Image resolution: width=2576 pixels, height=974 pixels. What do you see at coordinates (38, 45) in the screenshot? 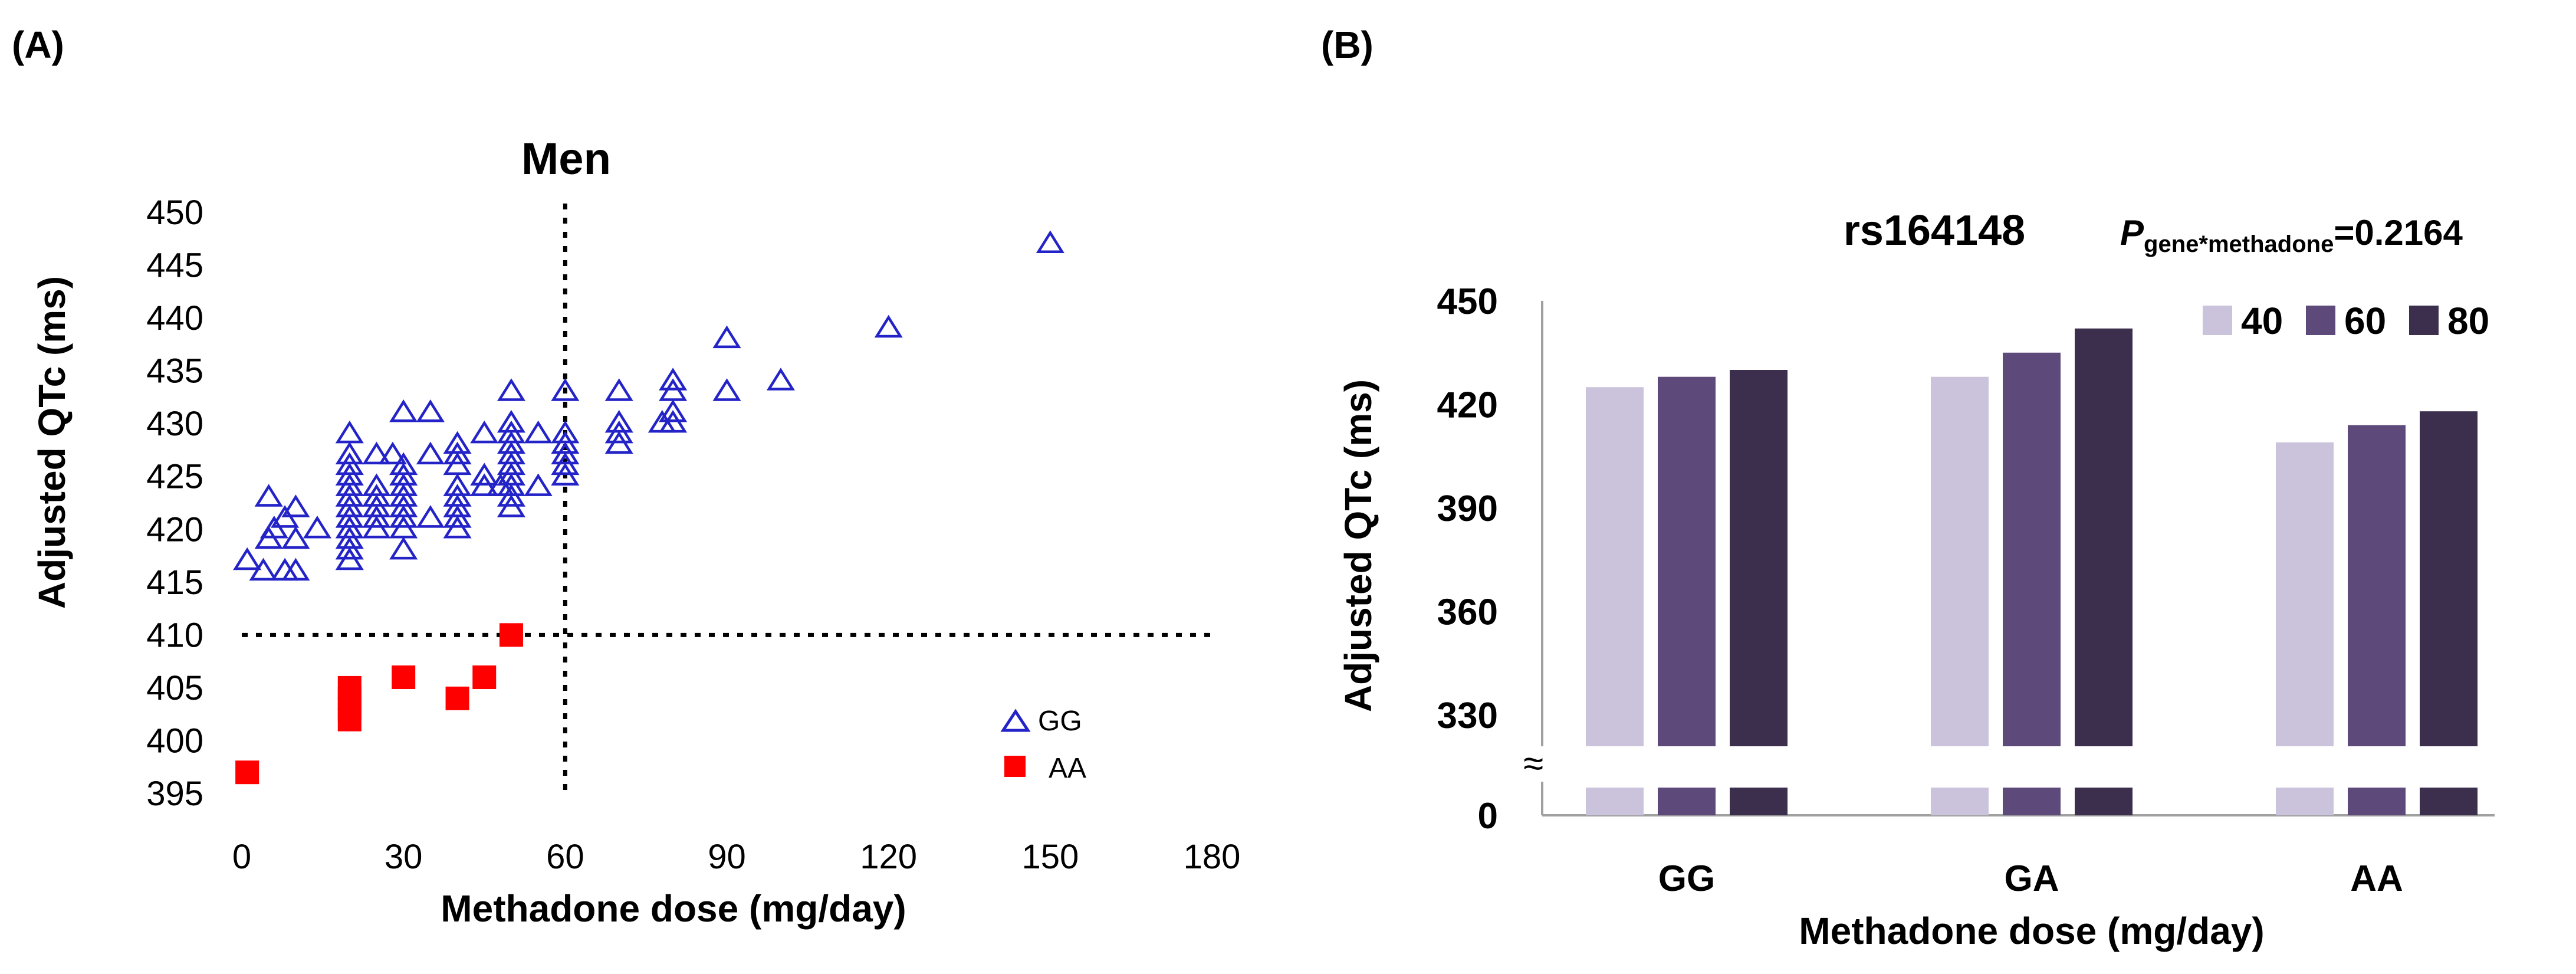
I see `panel-a-label: (A)` at bounding box center [38, 45].